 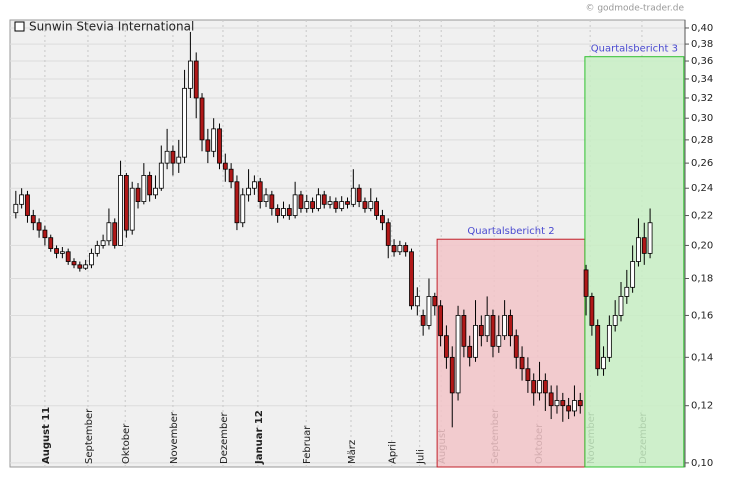 What do you see at coordinates (702, 463) in the screenshot?
I see `y-tick-label: 0,10` at bounding box center [702, 463].